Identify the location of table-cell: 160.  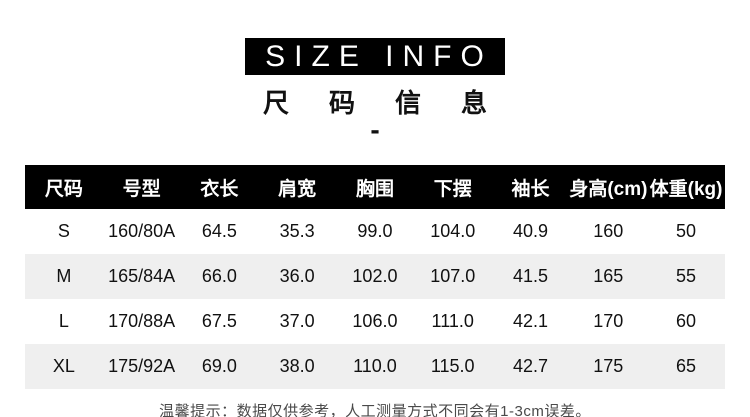
(608, 231).